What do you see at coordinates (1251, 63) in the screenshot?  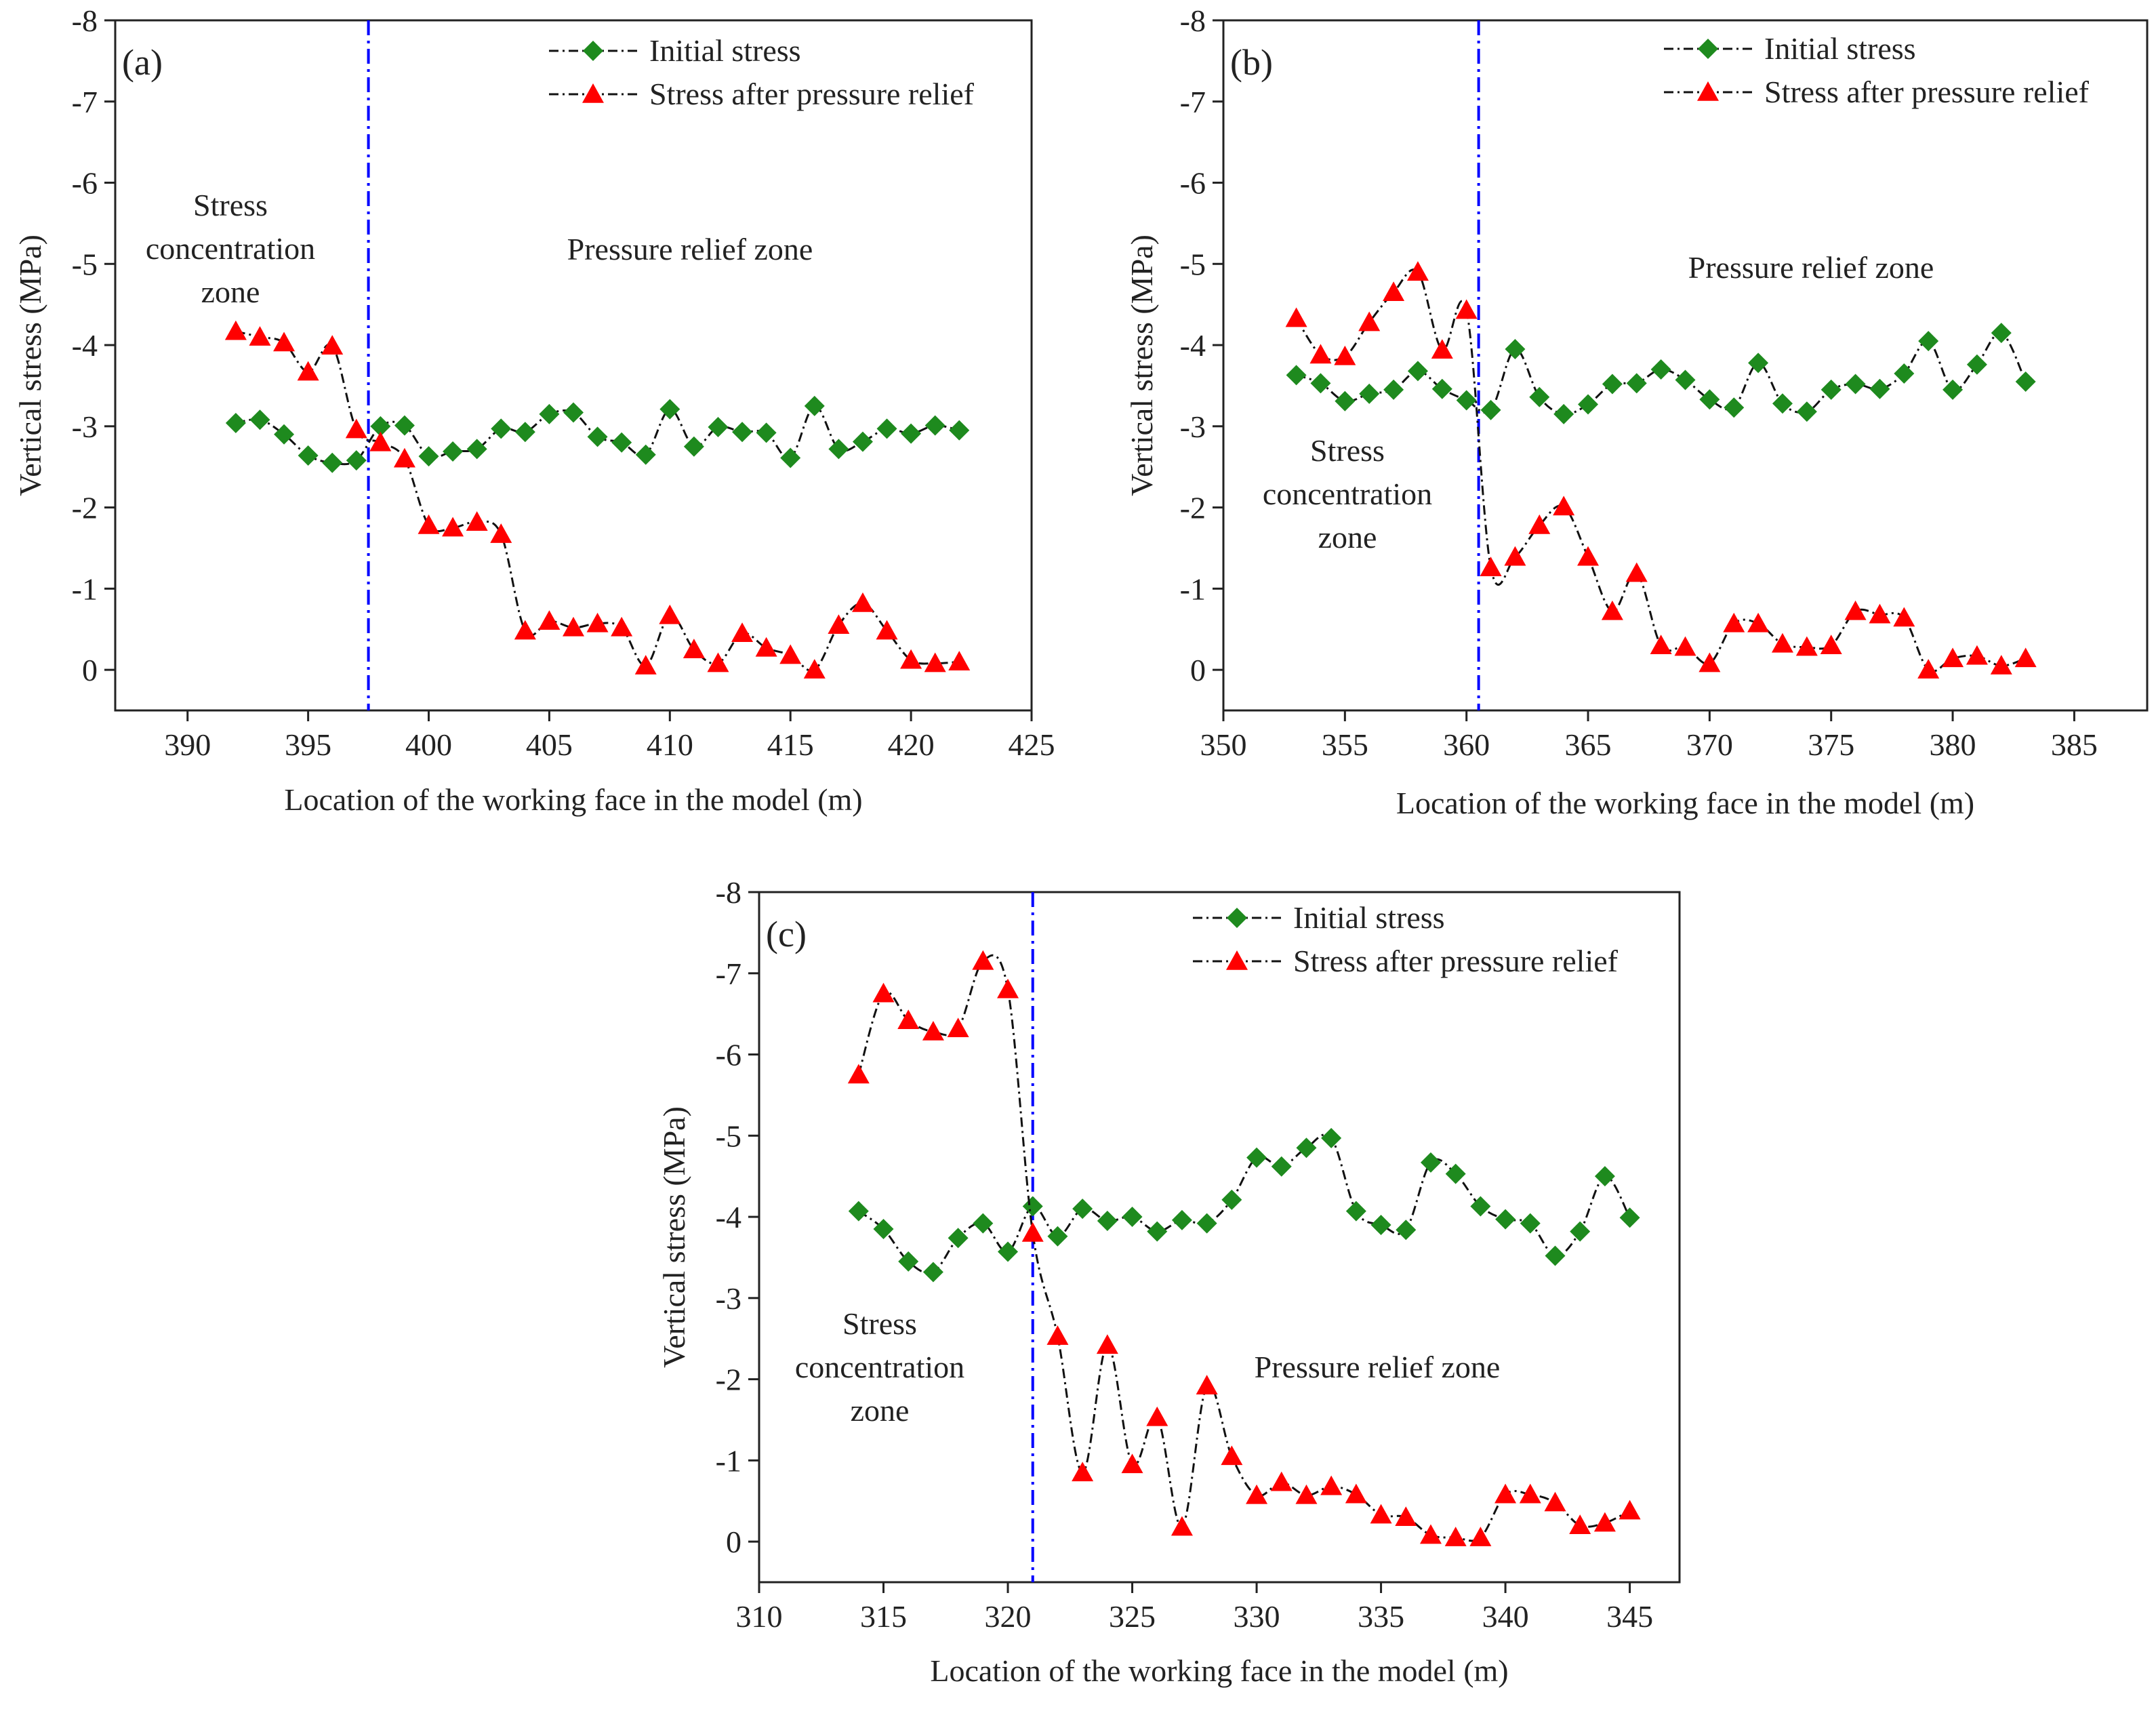 I see `panel-label: (b)` at bounding box center [1251, 63].